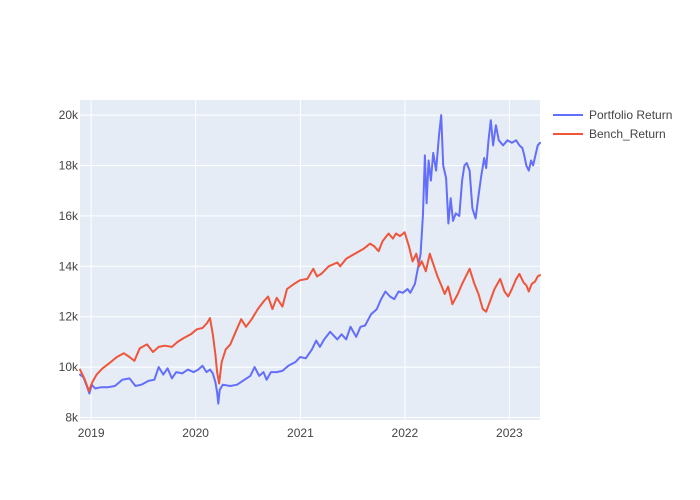 The image size is (700, 500). I want to click on y-tick-label: 16k, so click(69, 216).